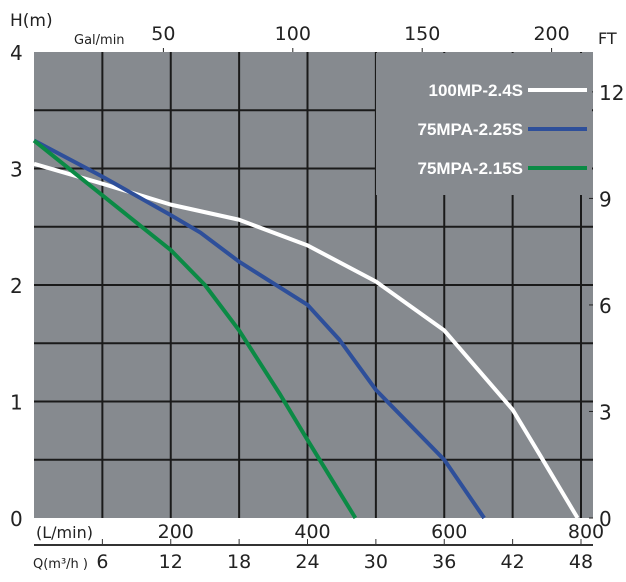 Image resolution: width=626 pixels, height=582 pixels. Describe the element at coordinates (64, 532) in the screenshot. I see `lmin-axis-label: (L/min)` at that location.